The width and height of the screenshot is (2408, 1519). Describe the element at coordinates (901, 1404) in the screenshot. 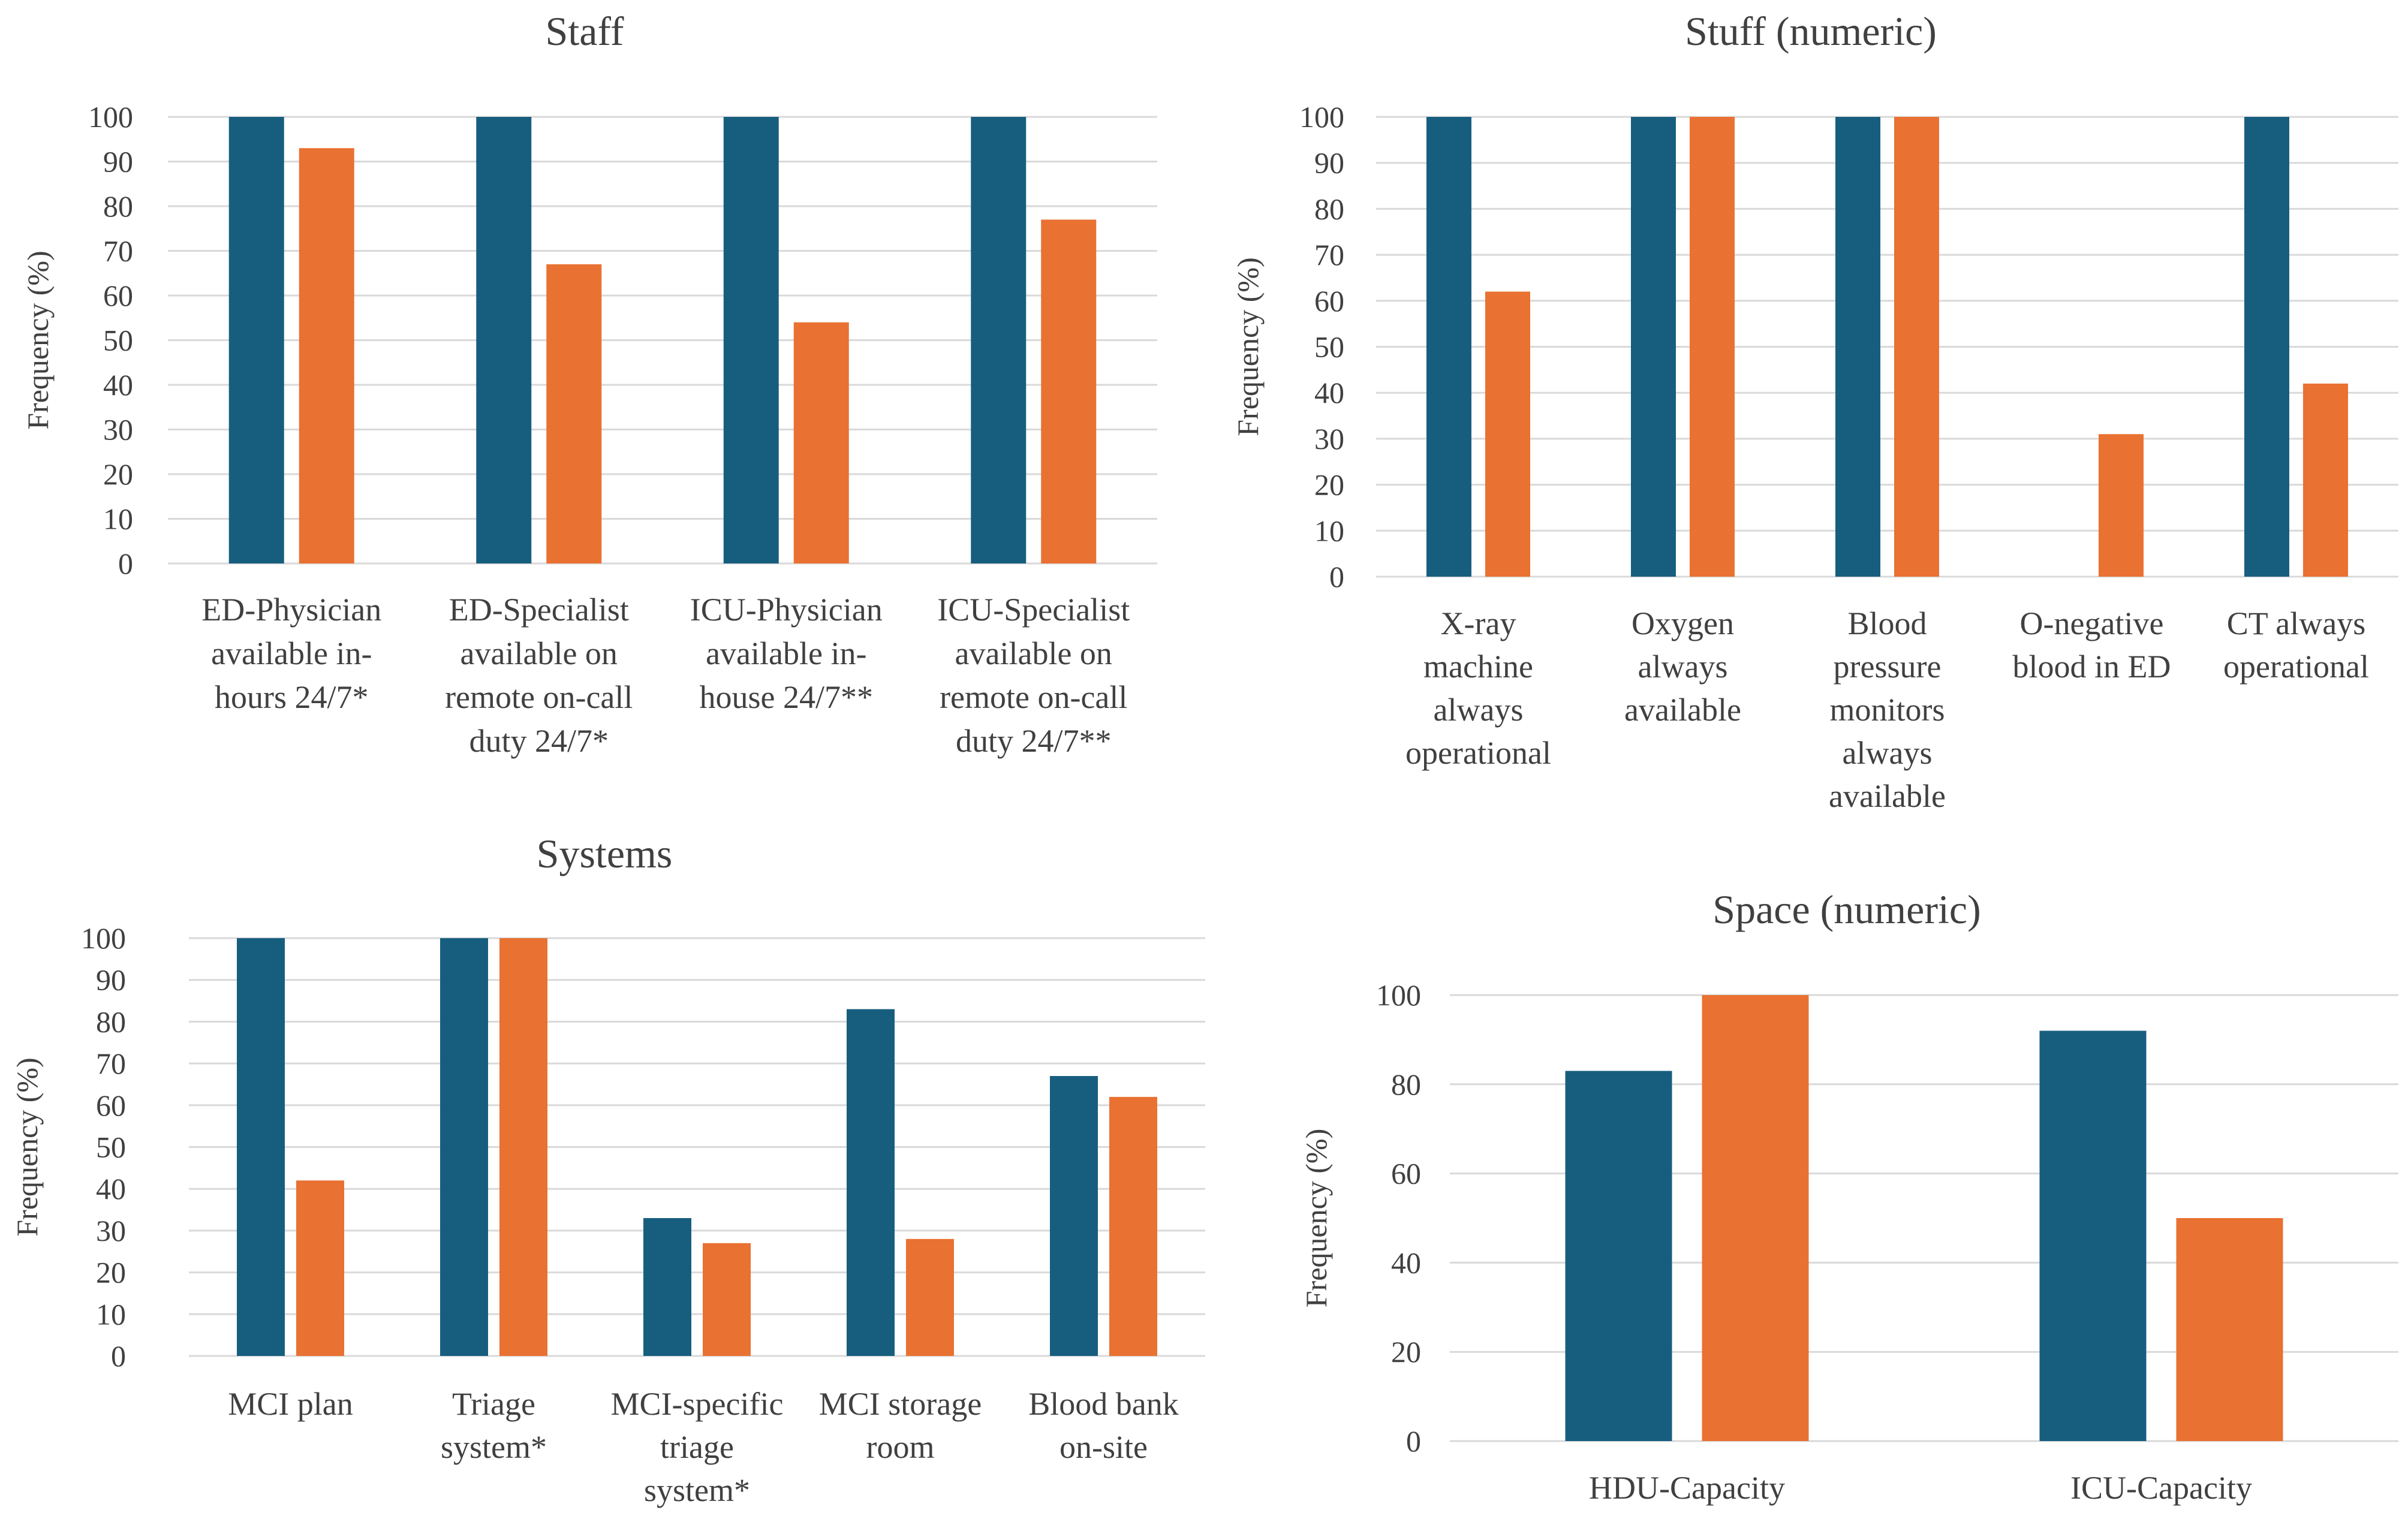

I see `category-label-line: MCI storage` at that location.